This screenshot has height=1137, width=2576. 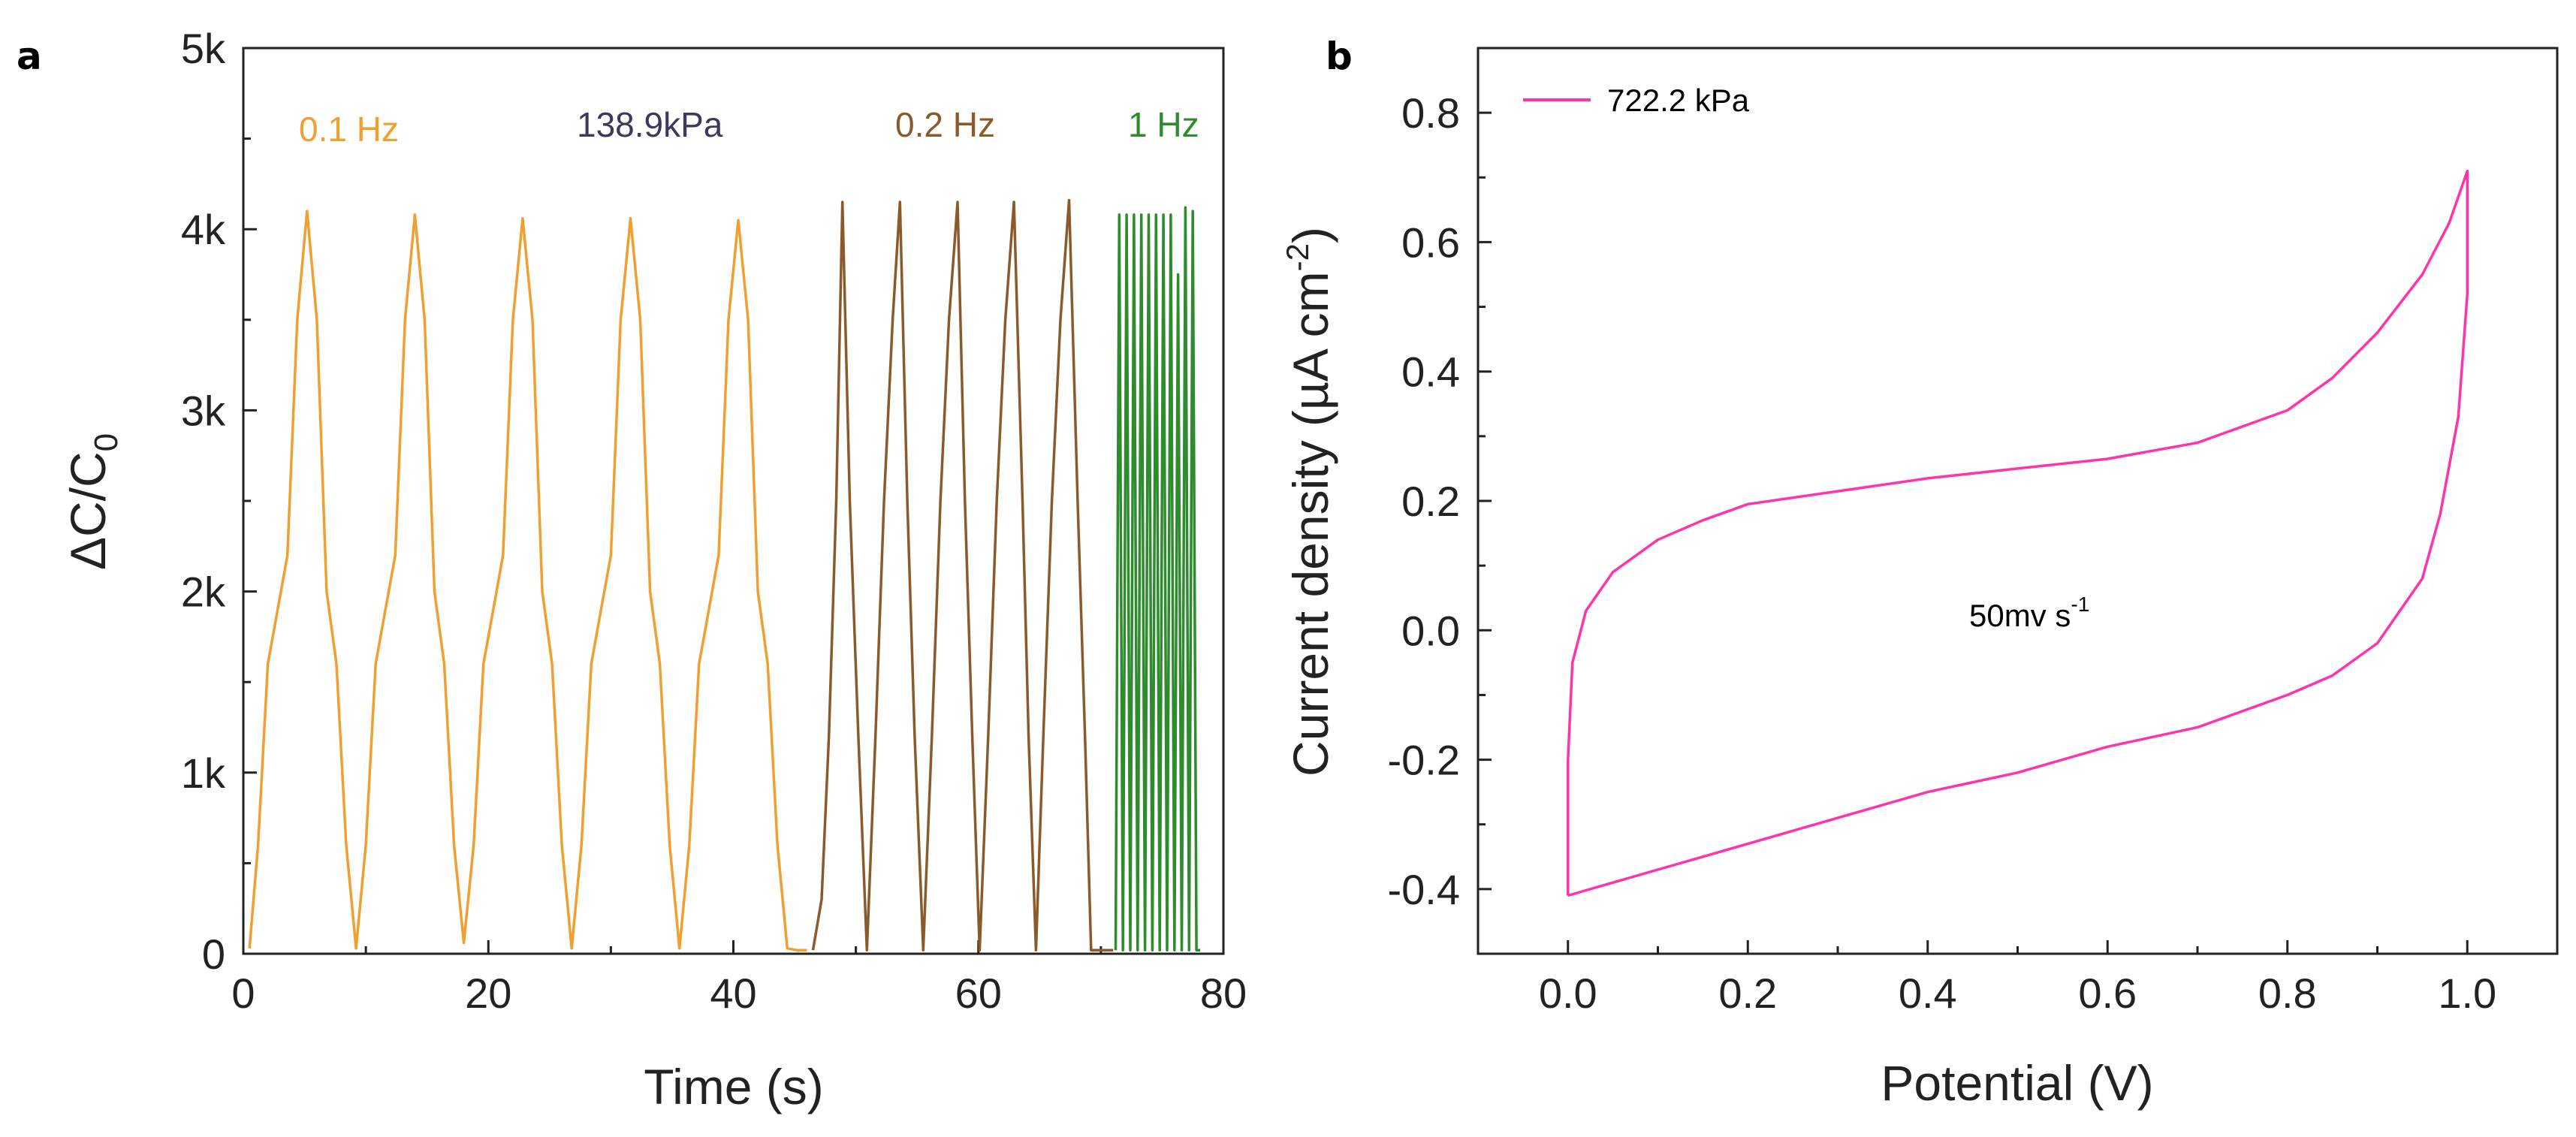 What do you see at coordinates (2107, 993) in the screenshot?
I see `panel-b-x-tick-label: 0.6` at bounding box center [2107, 993].